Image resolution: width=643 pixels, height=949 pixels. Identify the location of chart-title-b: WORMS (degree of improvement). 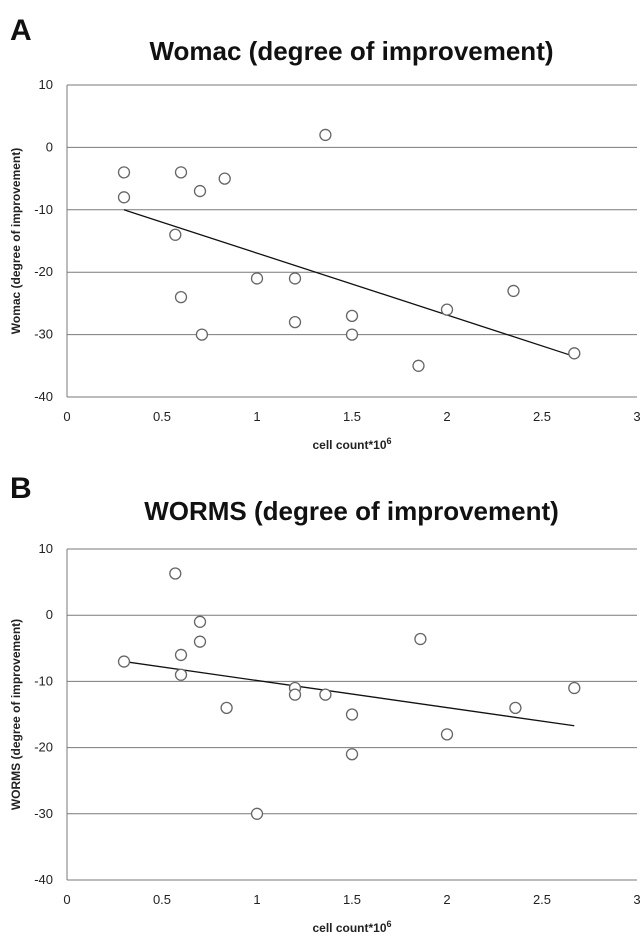
(351, 511).